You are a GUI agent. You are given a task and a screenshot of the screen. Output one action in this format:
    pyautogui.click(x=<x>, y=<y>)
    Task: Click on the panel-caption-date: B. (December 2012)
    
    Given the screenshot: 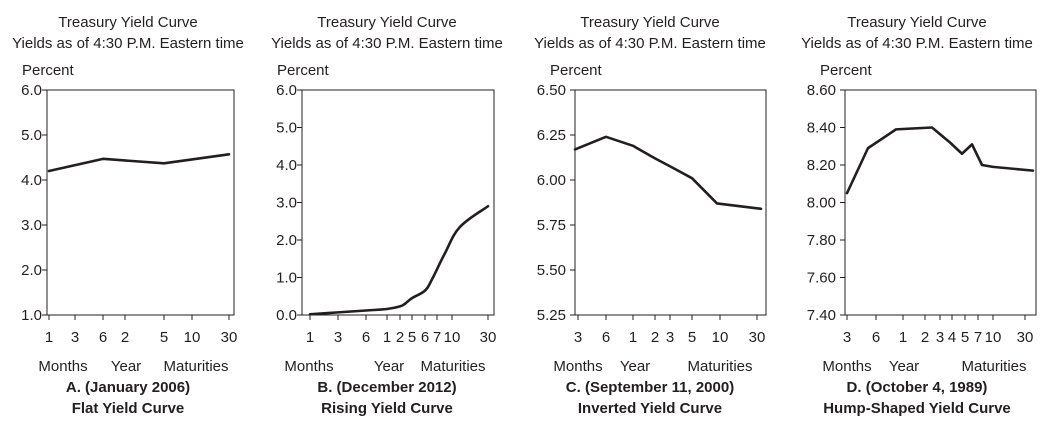 What is the action you would take?
    pyautogui.click(x=386, y=387)
    